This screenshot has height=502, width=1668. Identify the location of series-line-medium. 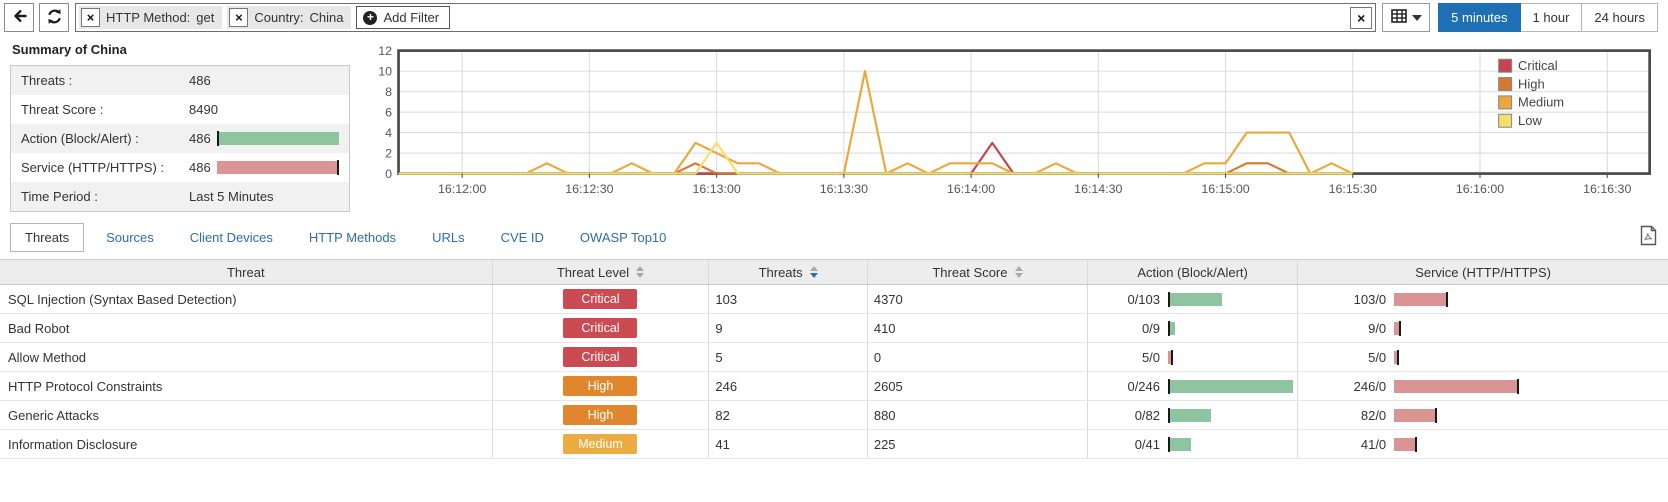
(875, 122).